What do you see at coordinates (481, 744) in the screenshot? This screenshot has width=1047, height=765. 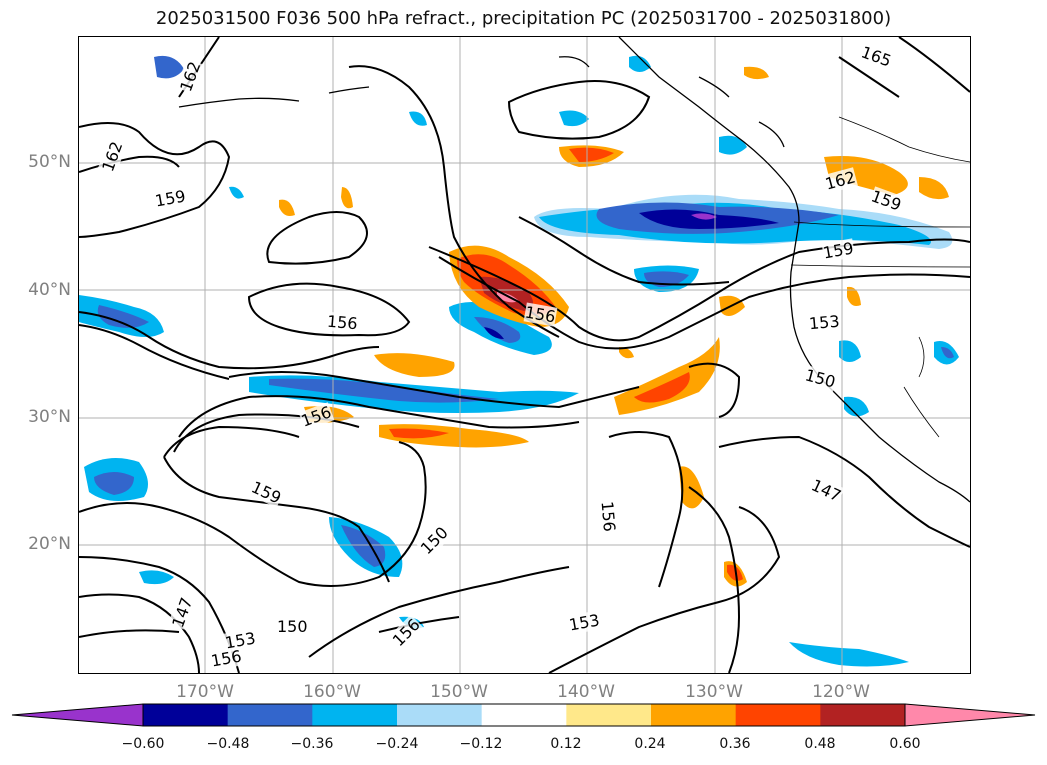 I see `colorbar-tick: −0.12` at bounding box center [481, 744].